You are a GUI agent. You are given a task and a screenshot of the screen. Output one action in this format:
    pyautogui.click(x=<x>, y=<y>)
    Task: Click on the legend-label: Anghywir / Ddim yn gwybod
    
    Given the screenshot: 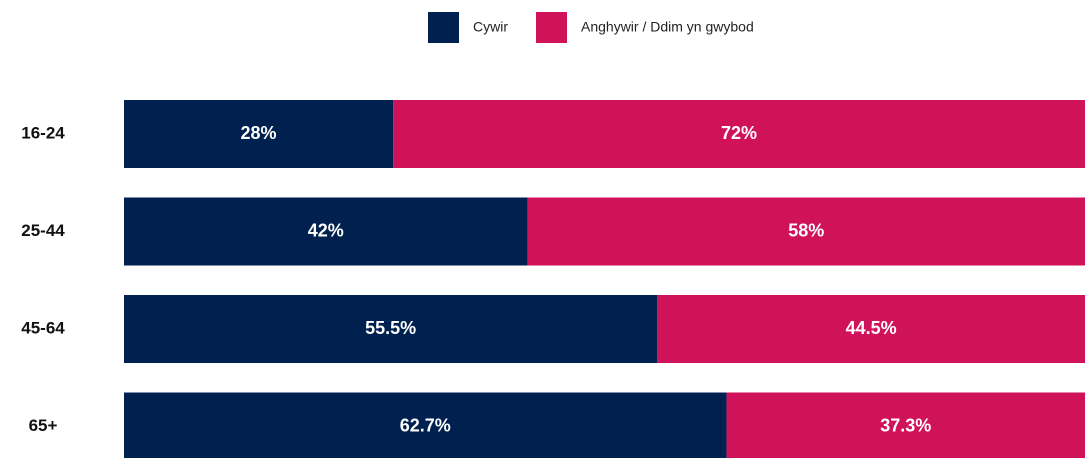 What is the action you would take?
    pyautogui.click(x=667, y=27)
    